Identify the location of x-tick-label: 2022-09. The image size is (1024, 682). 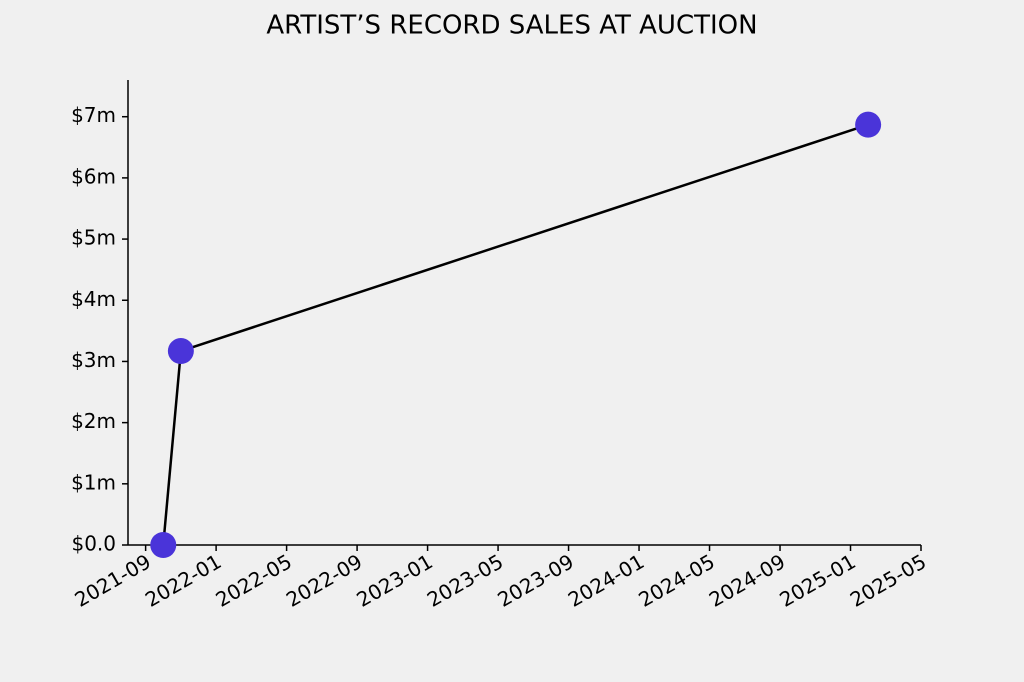
(324, 580).